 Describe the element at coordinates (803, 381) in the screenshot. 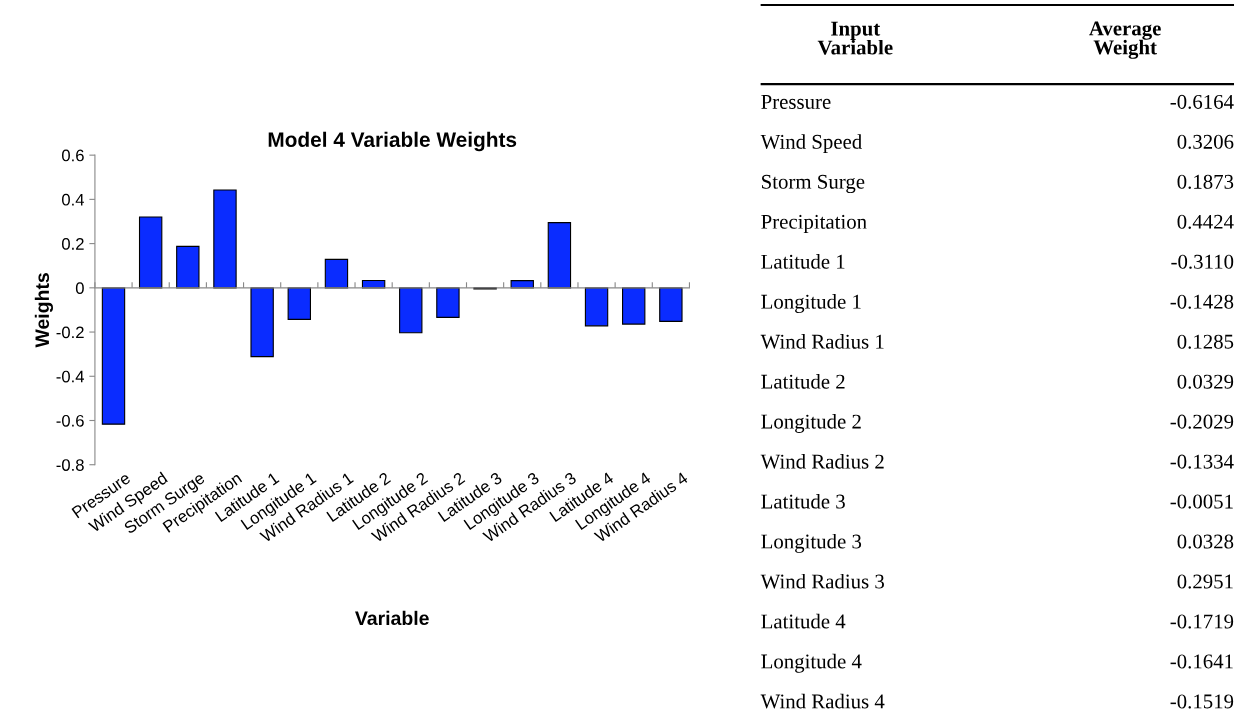

I see `text: Latitude 2` at that location.